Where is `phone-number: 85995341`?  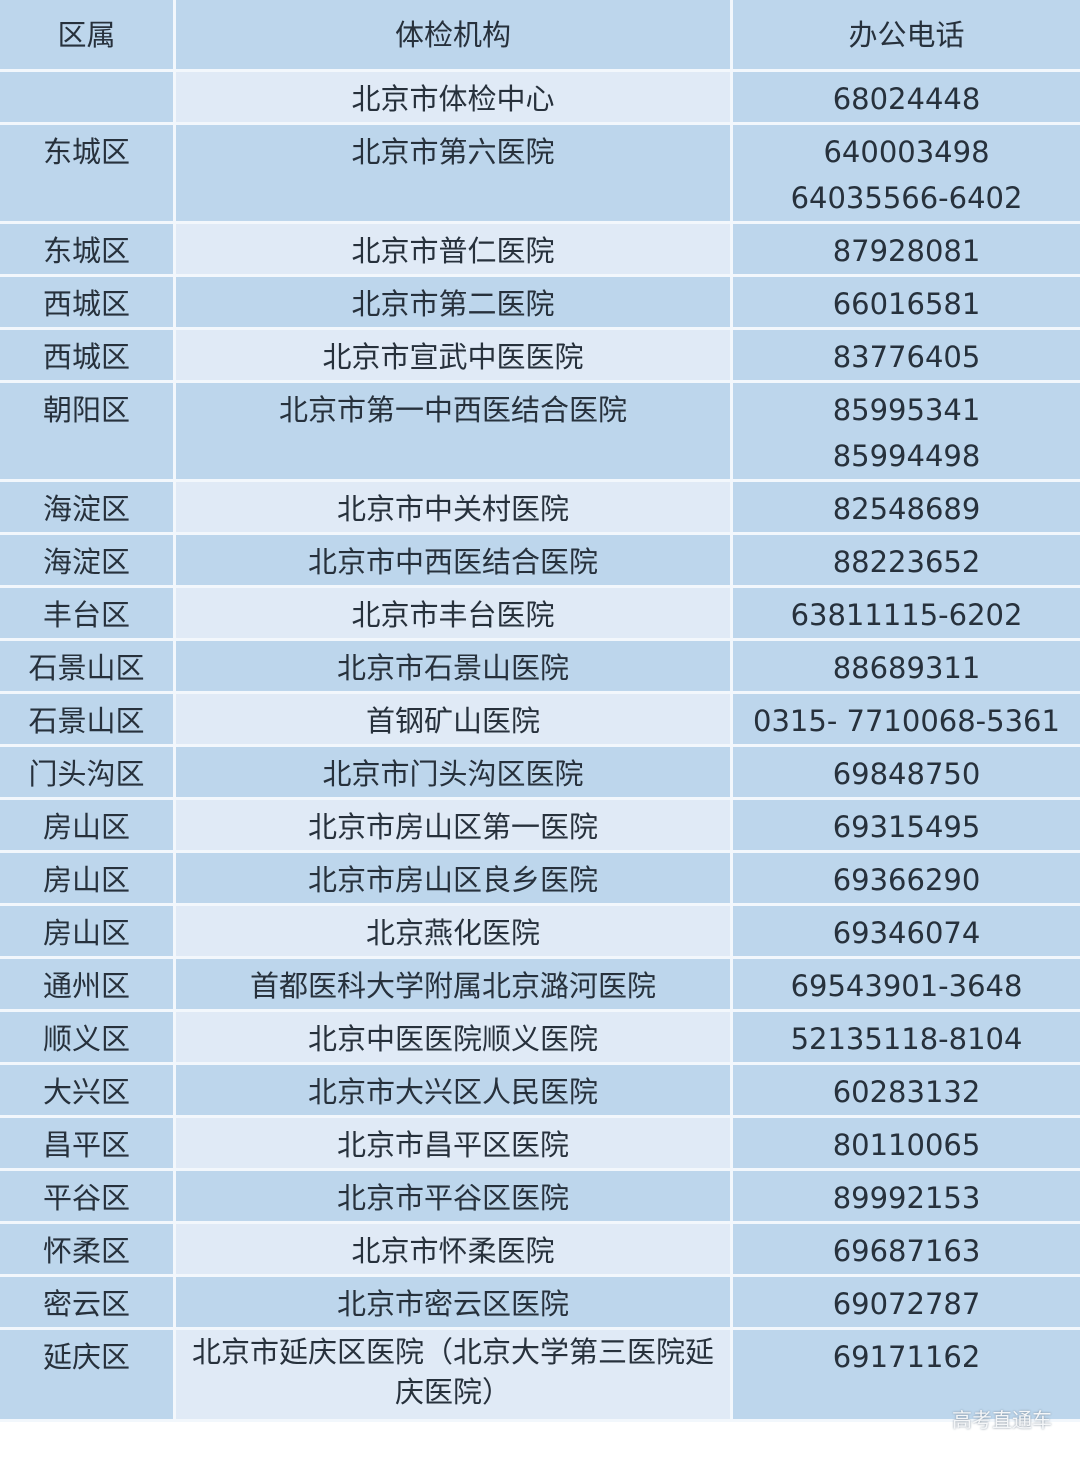
phone-number: 85995341 is located at coordinates (906, 410).